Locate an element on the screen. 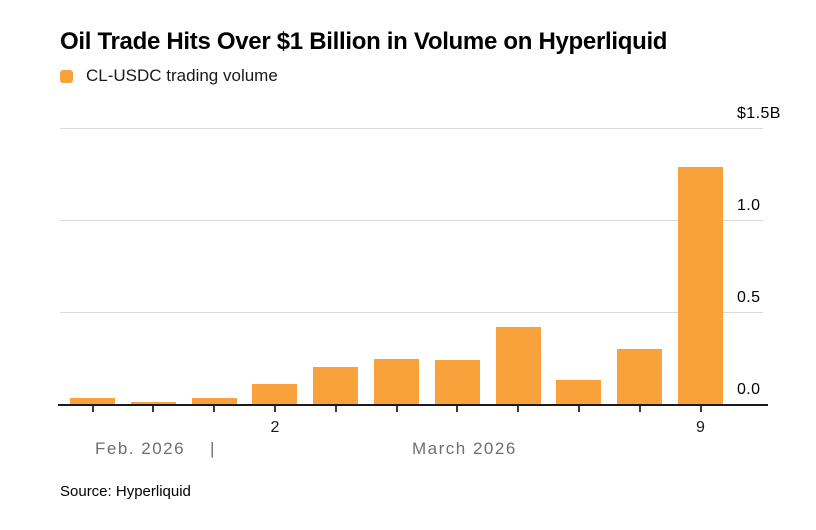 The width and height of the screenshot is (816, 530). y-axis-label: $1.5B is located at coordinates (759, 113).